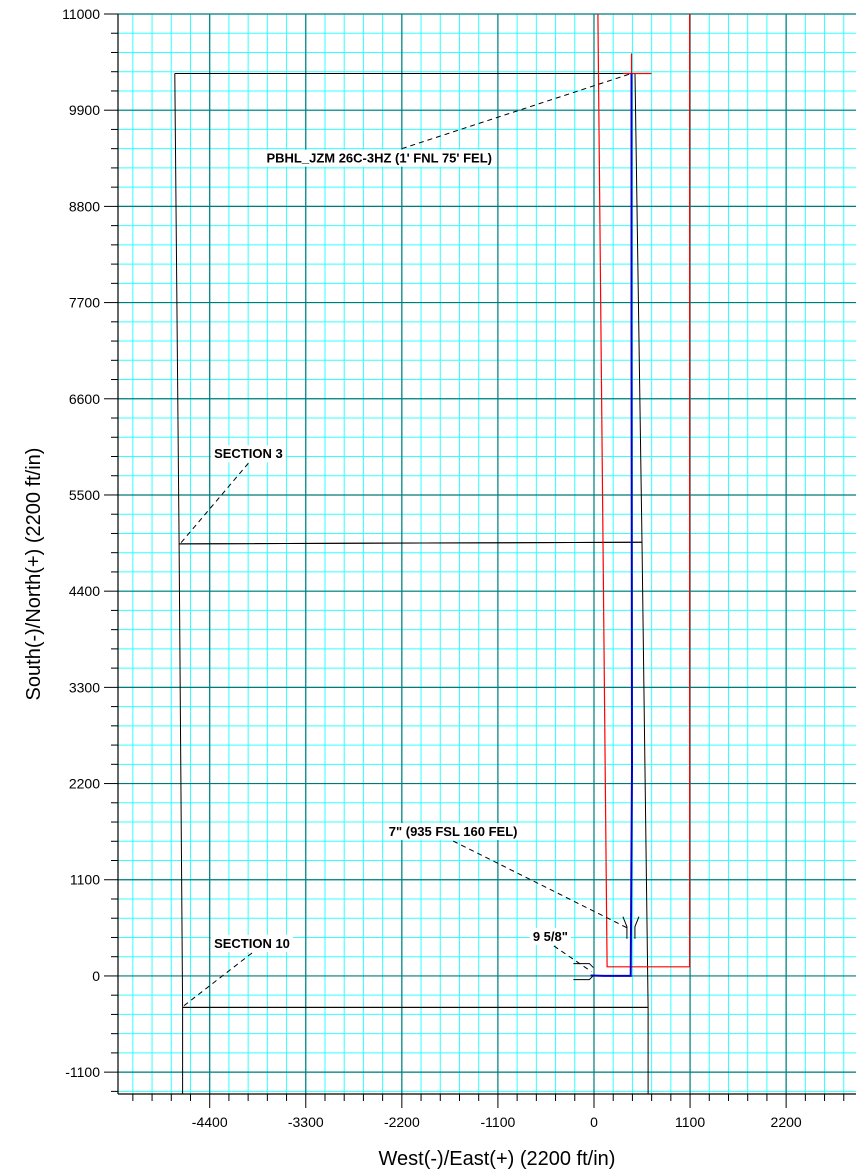  I want to click on x-tick-label: -4400, so click(210, 1122).